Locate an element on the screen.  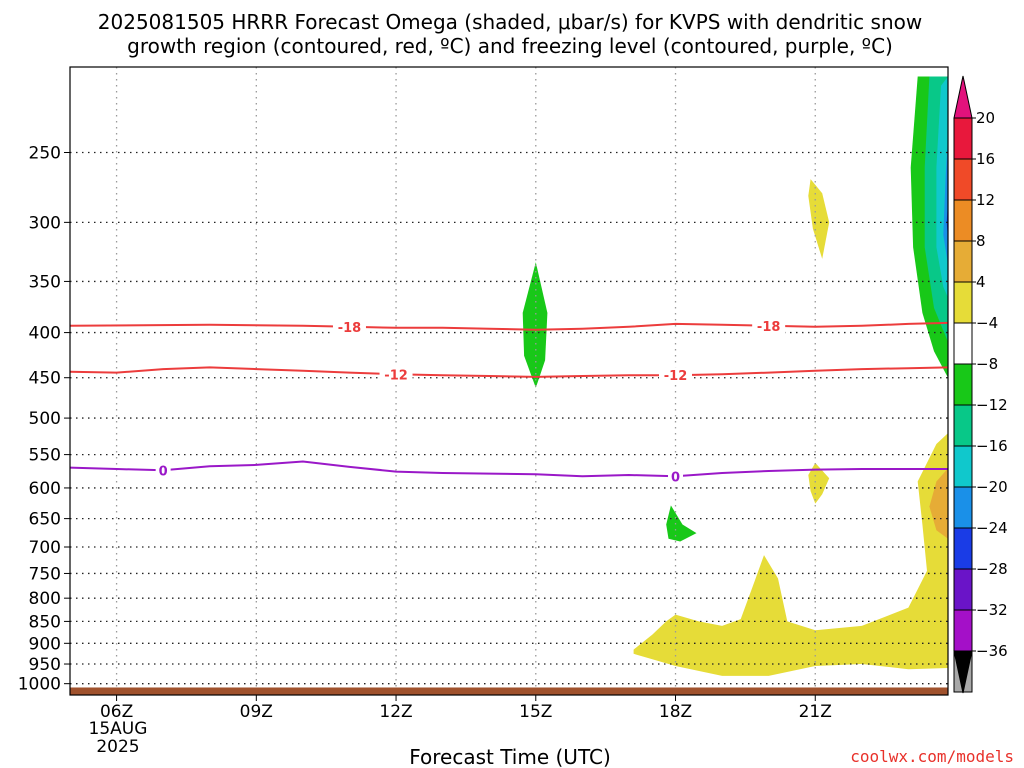
colorbar-label: −32 is located at coordinates (992, 610).